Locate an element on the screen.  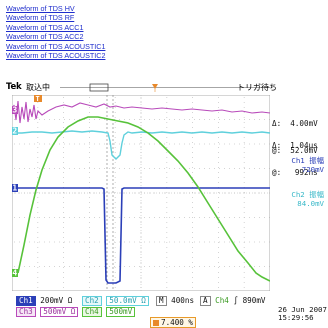
timebase-label: M is located at coordinates (161, 301).